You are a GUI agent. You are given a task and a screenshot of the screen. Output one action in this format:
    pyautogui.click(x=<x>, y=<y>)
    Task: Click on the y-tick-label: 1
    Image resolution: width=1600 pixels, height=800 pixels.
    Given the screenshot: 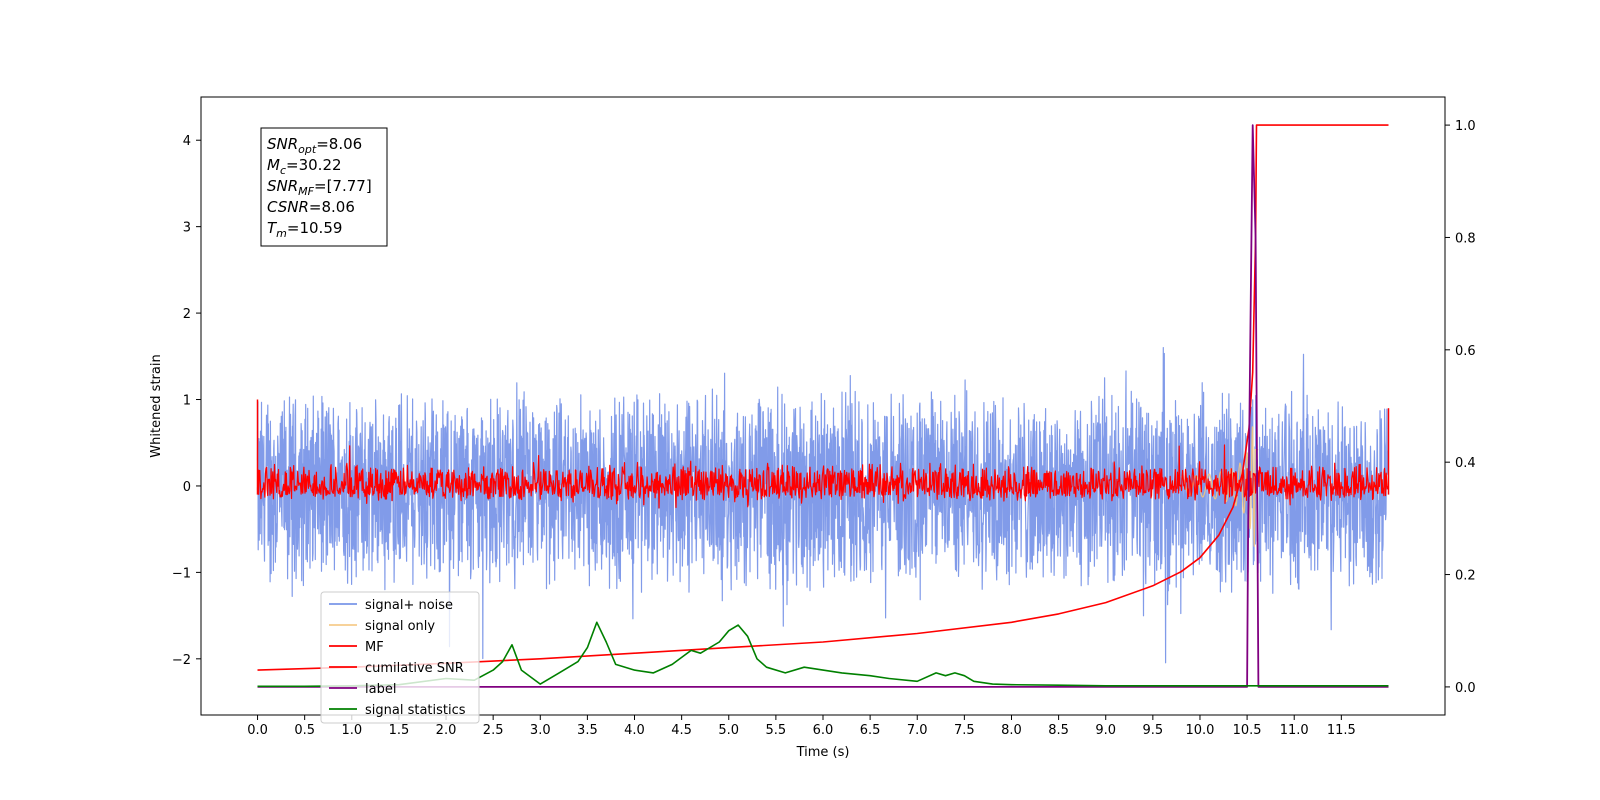 What is the action you would take?
    pyautogui.click(x=187, y=401)
    